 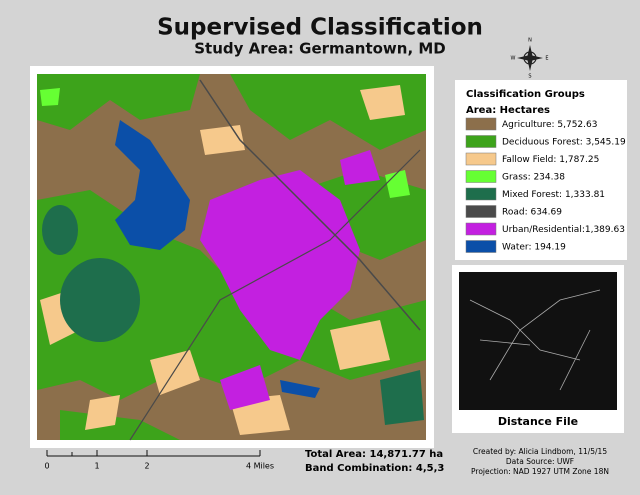 What do you see at coordinates (553, 195) in the screenshot?
I see `legend-label: Mixed Forest: 1,333.81` at bounding box center [553, 195].